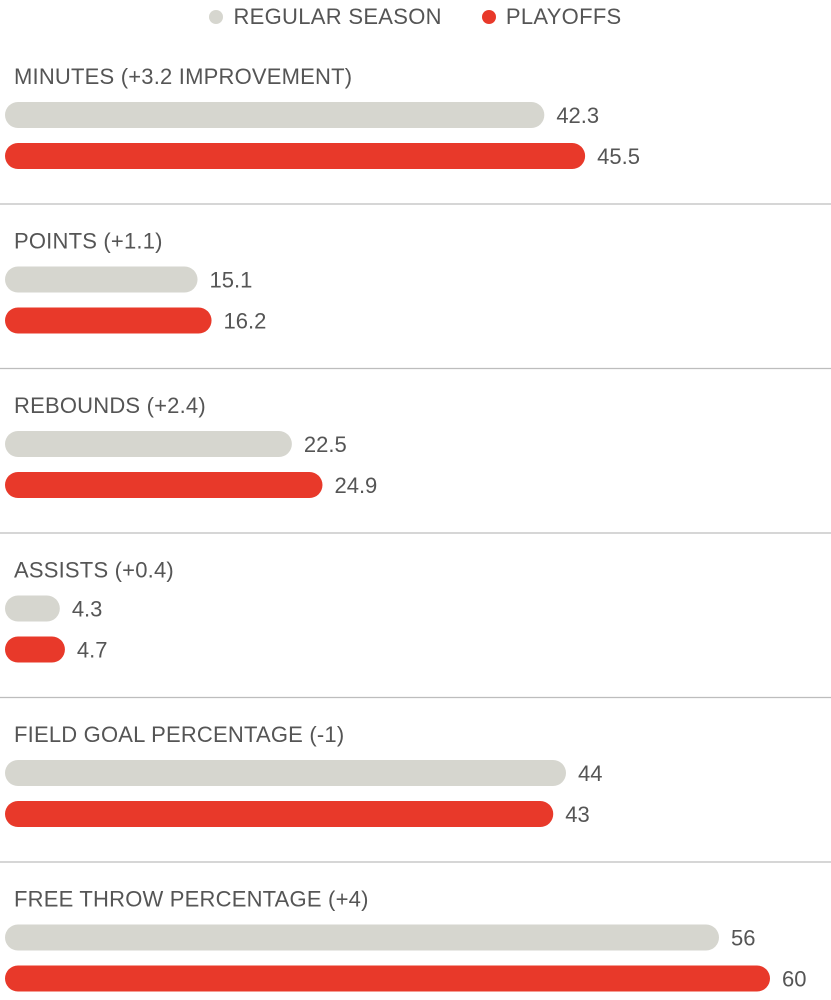 The image size is (831, 1000). What do you see at coordinates (245, 321) in the screenshot?
I see `value-label-playoffs: 16.2` at bounding box center [245, 321].